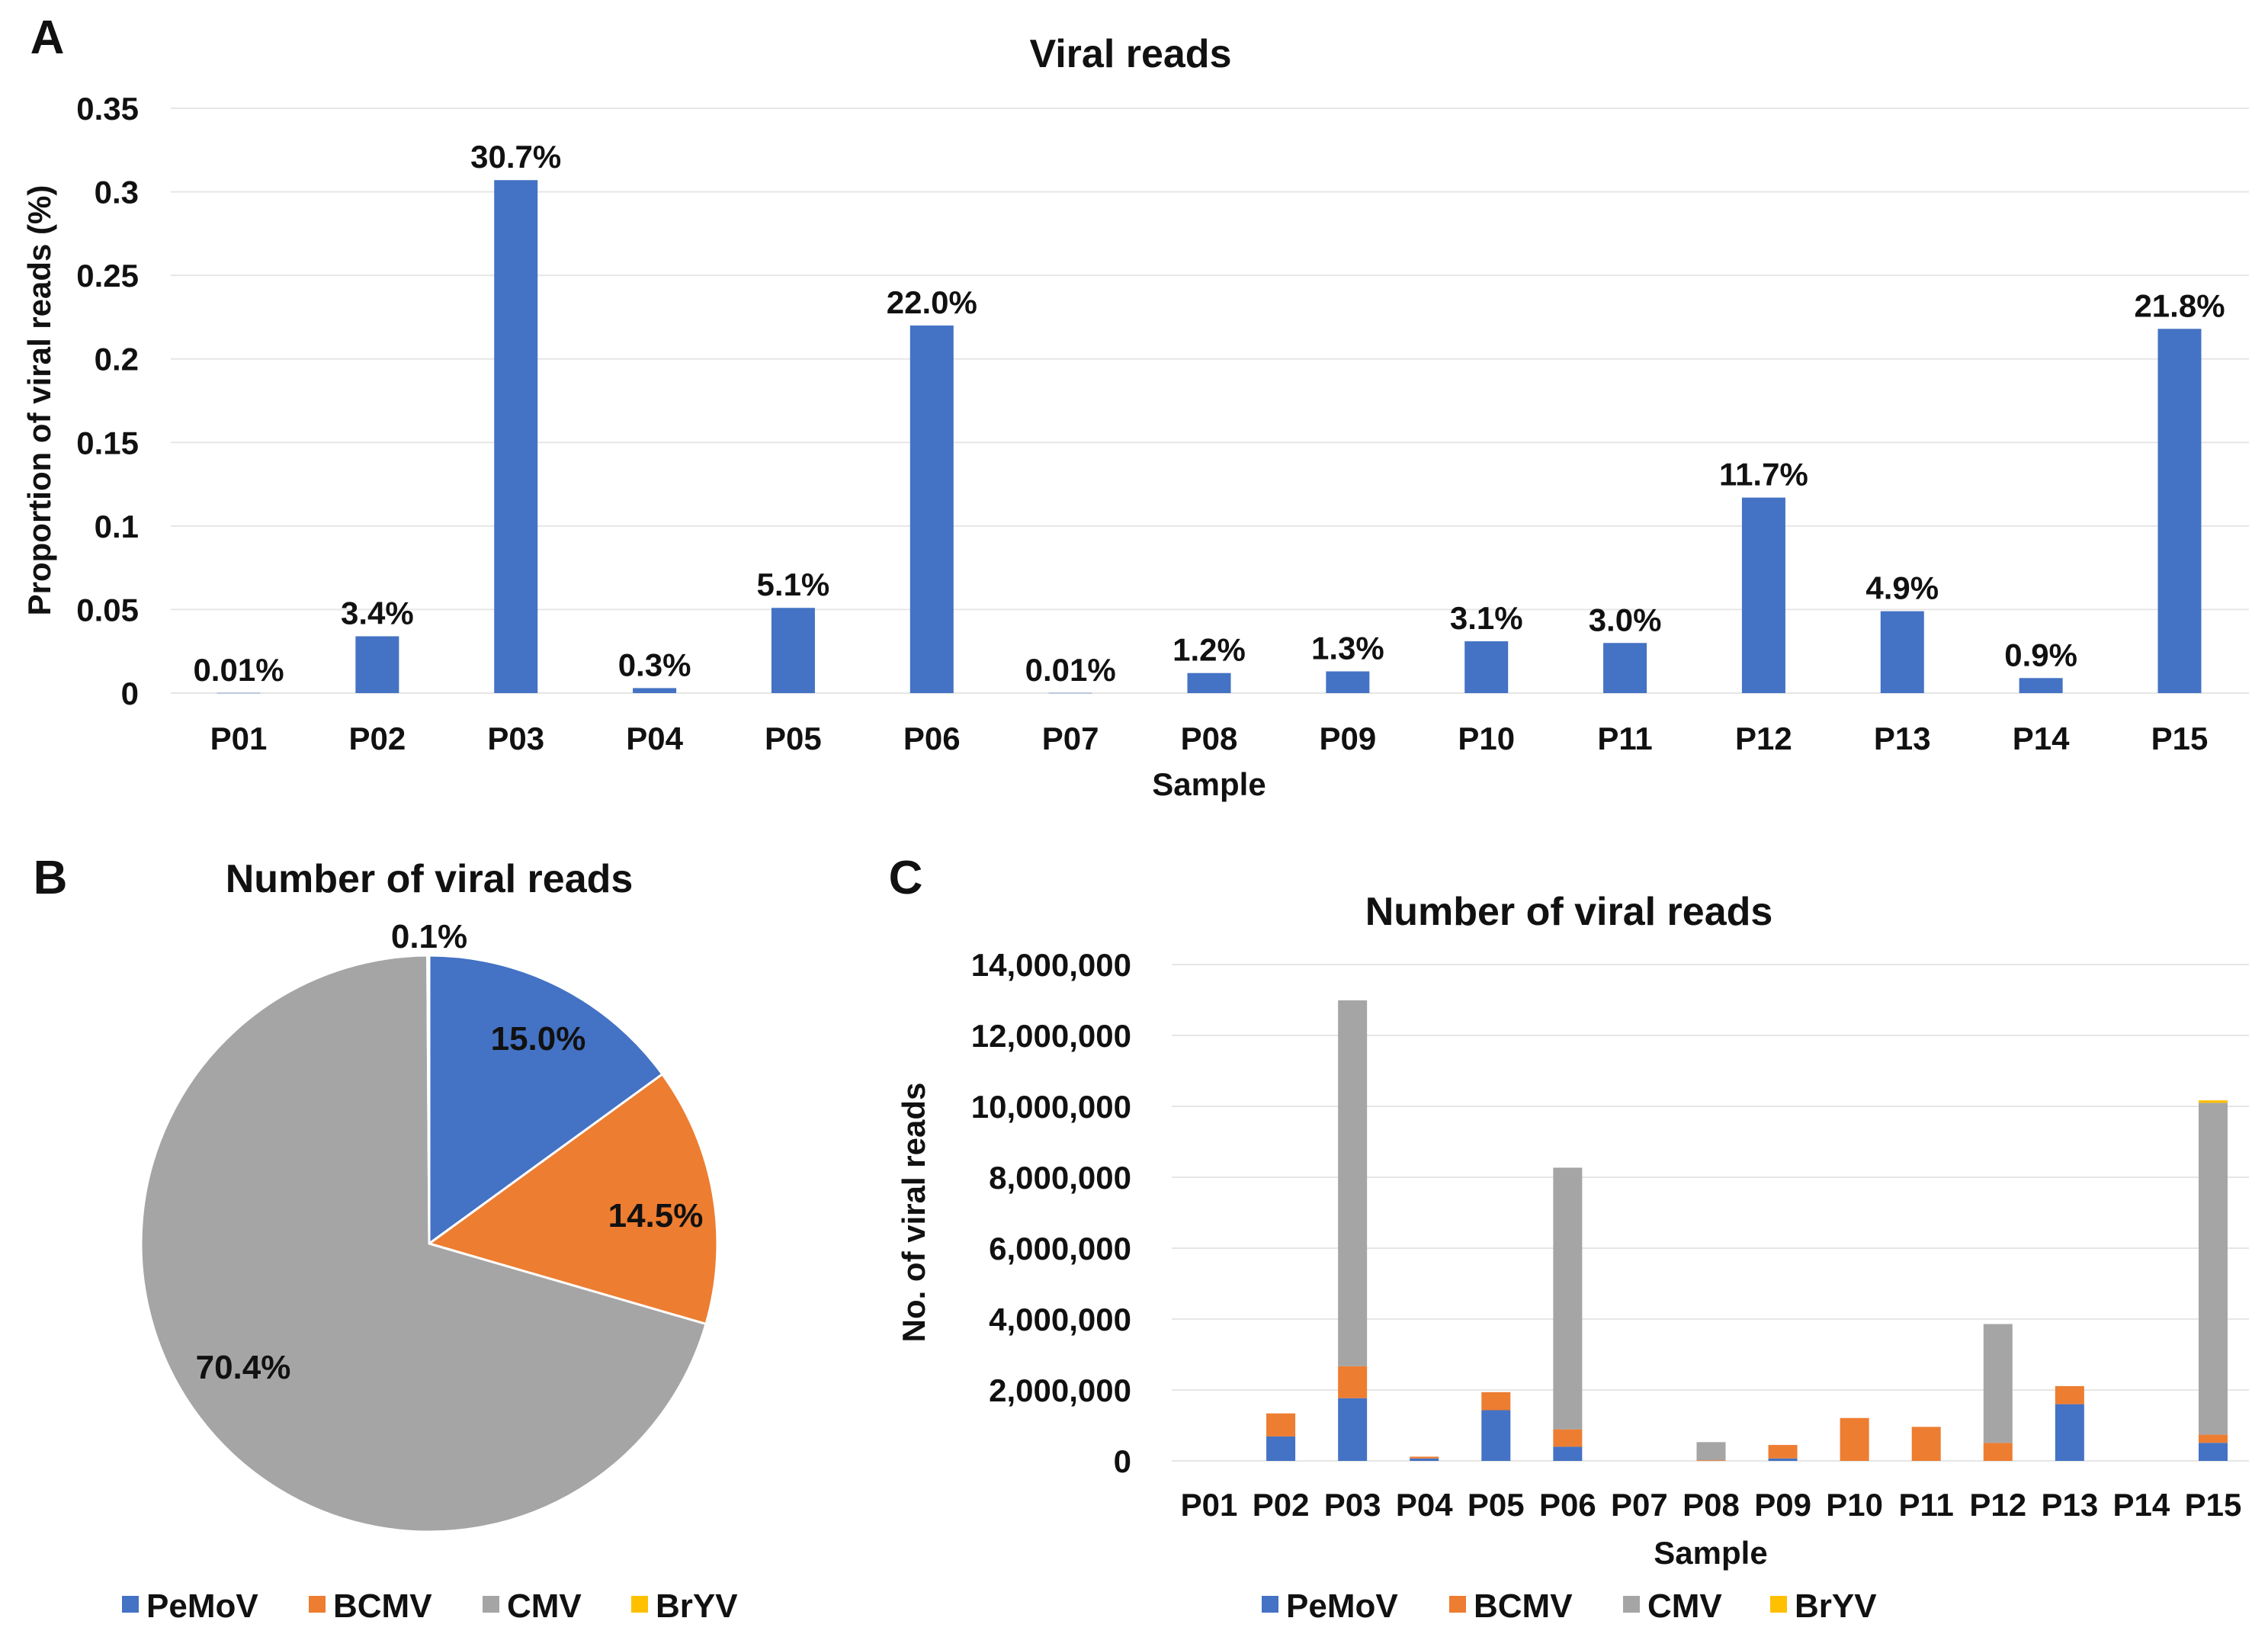  Describe the element at coordinates (1568, 1438) in the screenshot. I see `bar-segment-P06-BCMV` at that location.